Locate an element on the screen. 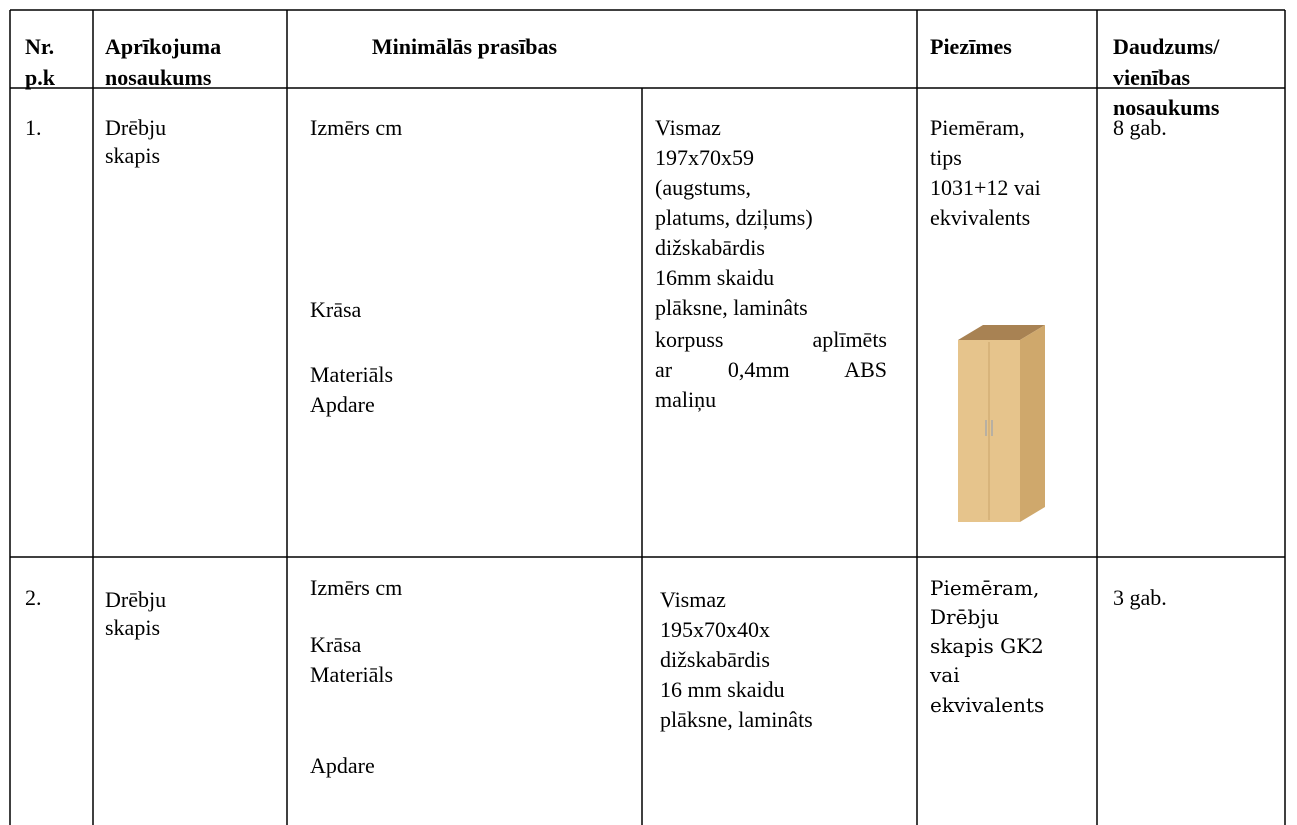 This screenshot has width=1297, height=825. quantity: 8 gab. is located at coordinates (1140, 127).